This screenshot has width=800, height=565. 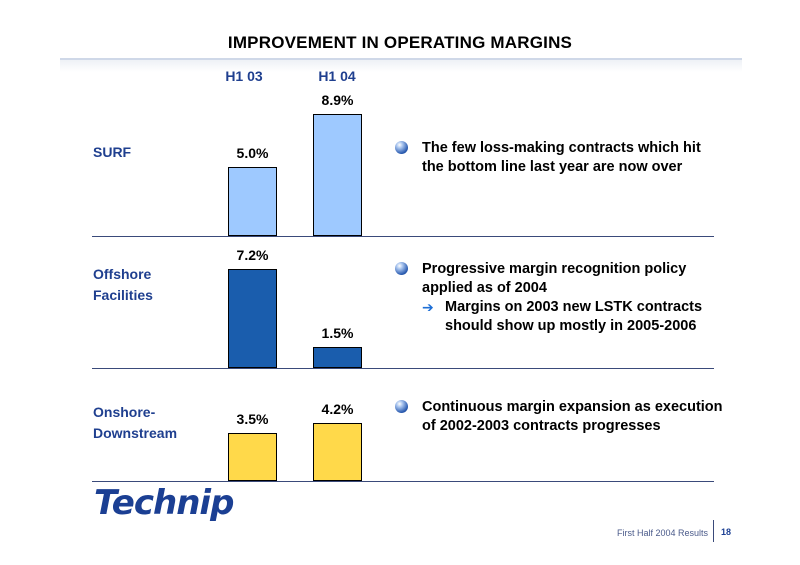 What do you see at coordinates (726, 532) in the screenshot?
I see `page-number: 18` at bounding box center [726, 532].